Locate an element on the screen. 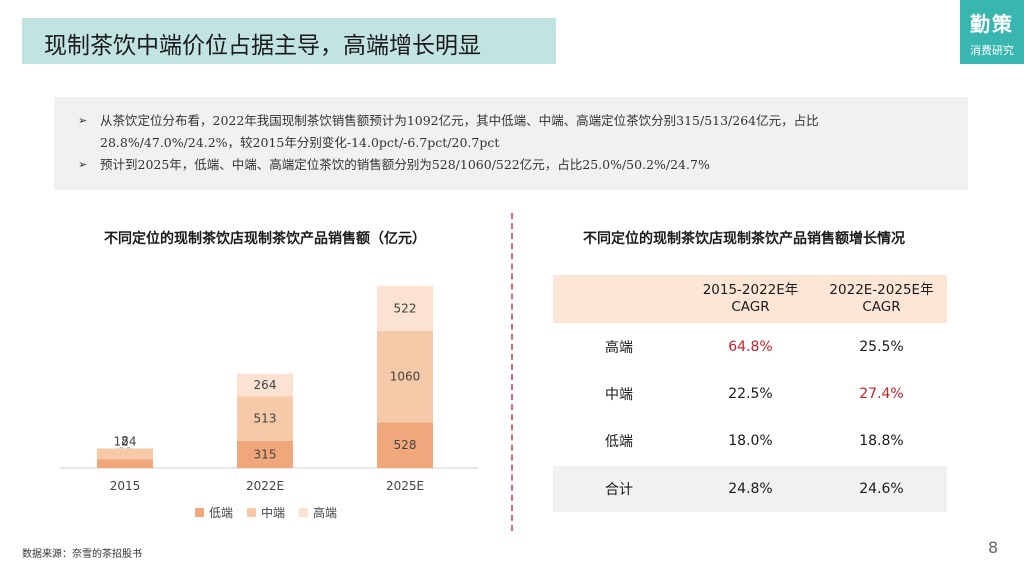 The image size is (1024, 576). row-label: 低端 is located at coordinates (619, 441).